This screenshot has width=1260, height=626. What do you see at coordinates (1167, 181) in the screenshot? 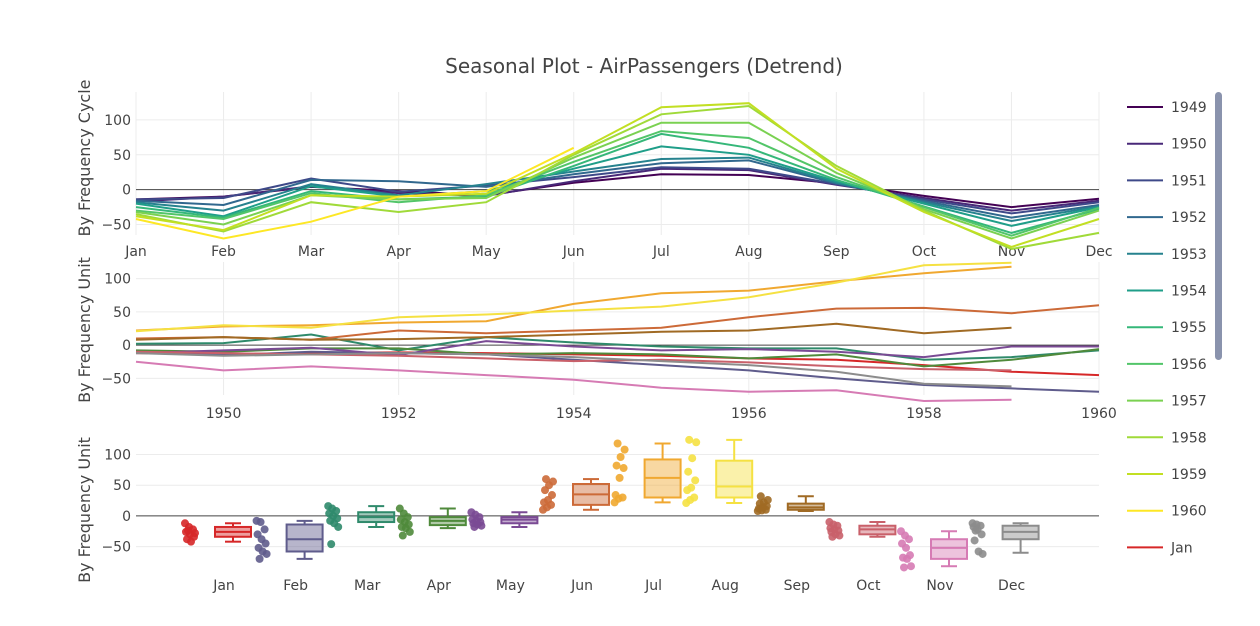
I see `legend-item-1951: 1951` at bounding box center [1167, 181].